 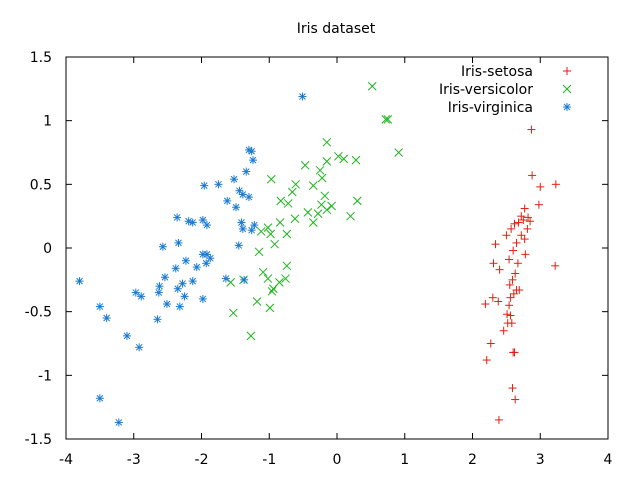 I want to click on x-tick-label: -3, so click(x=134, y=460).